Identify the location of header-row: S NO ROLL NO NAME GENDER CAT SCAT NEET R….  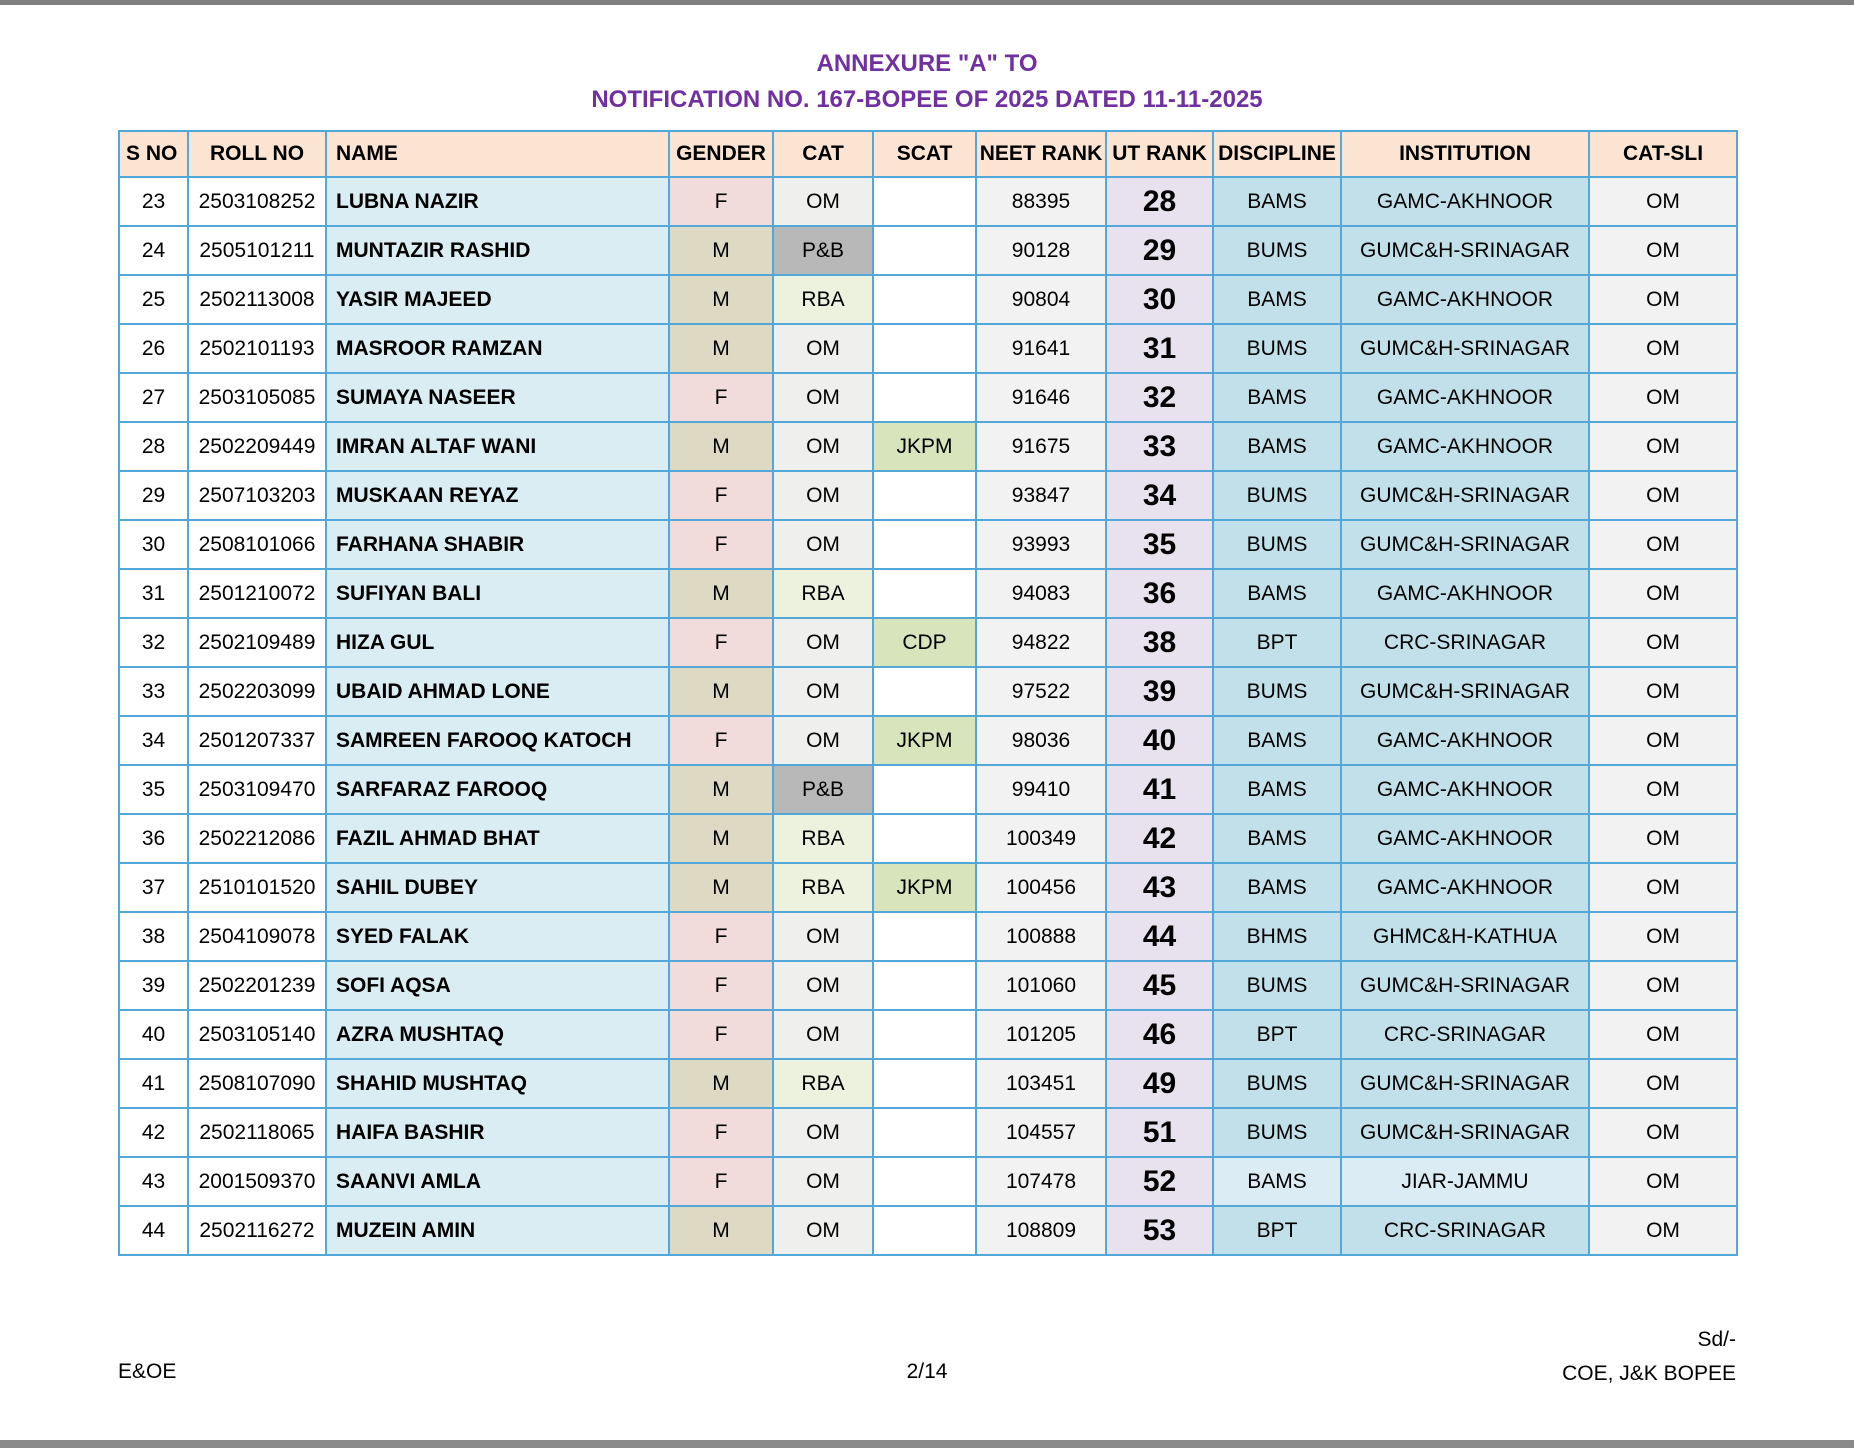
(928, 154).